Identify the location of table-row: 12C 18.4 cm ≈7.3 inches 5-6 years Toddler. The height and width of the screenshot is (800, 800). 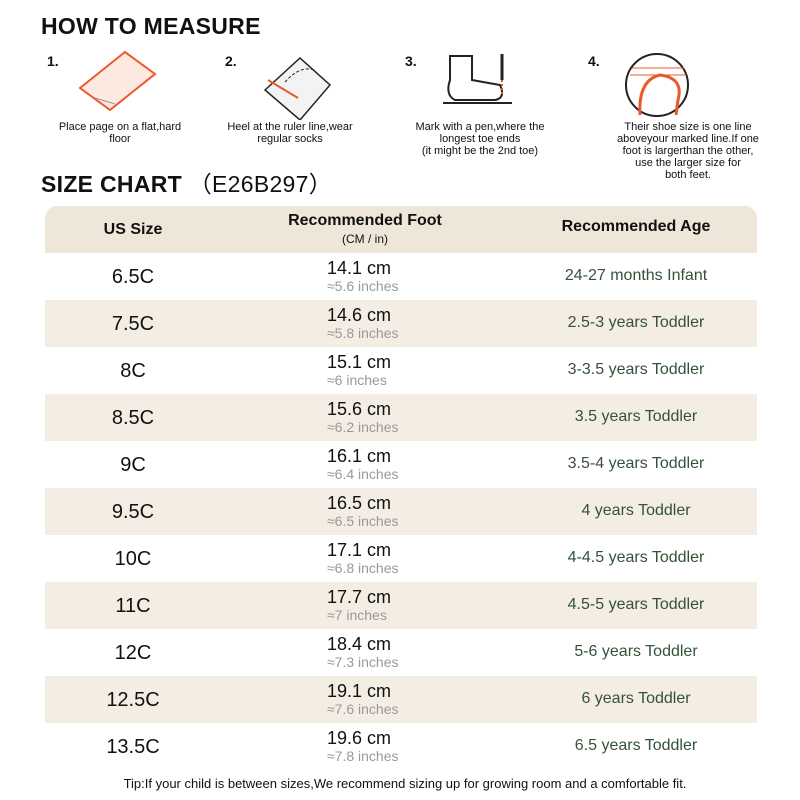
(401, 652).